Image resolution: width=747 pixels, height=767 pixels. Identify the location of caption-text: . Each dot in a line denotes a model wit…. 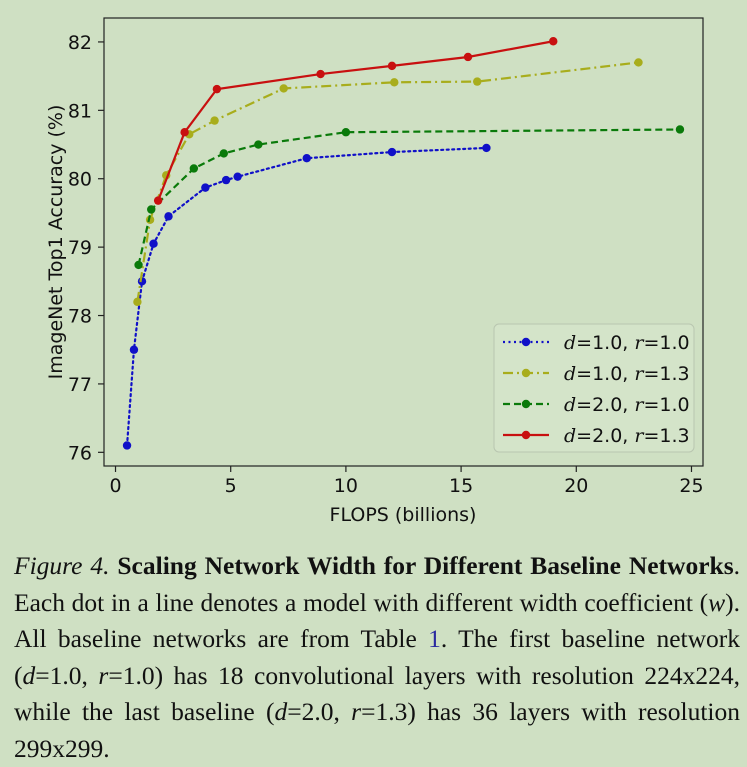
(377, 584).